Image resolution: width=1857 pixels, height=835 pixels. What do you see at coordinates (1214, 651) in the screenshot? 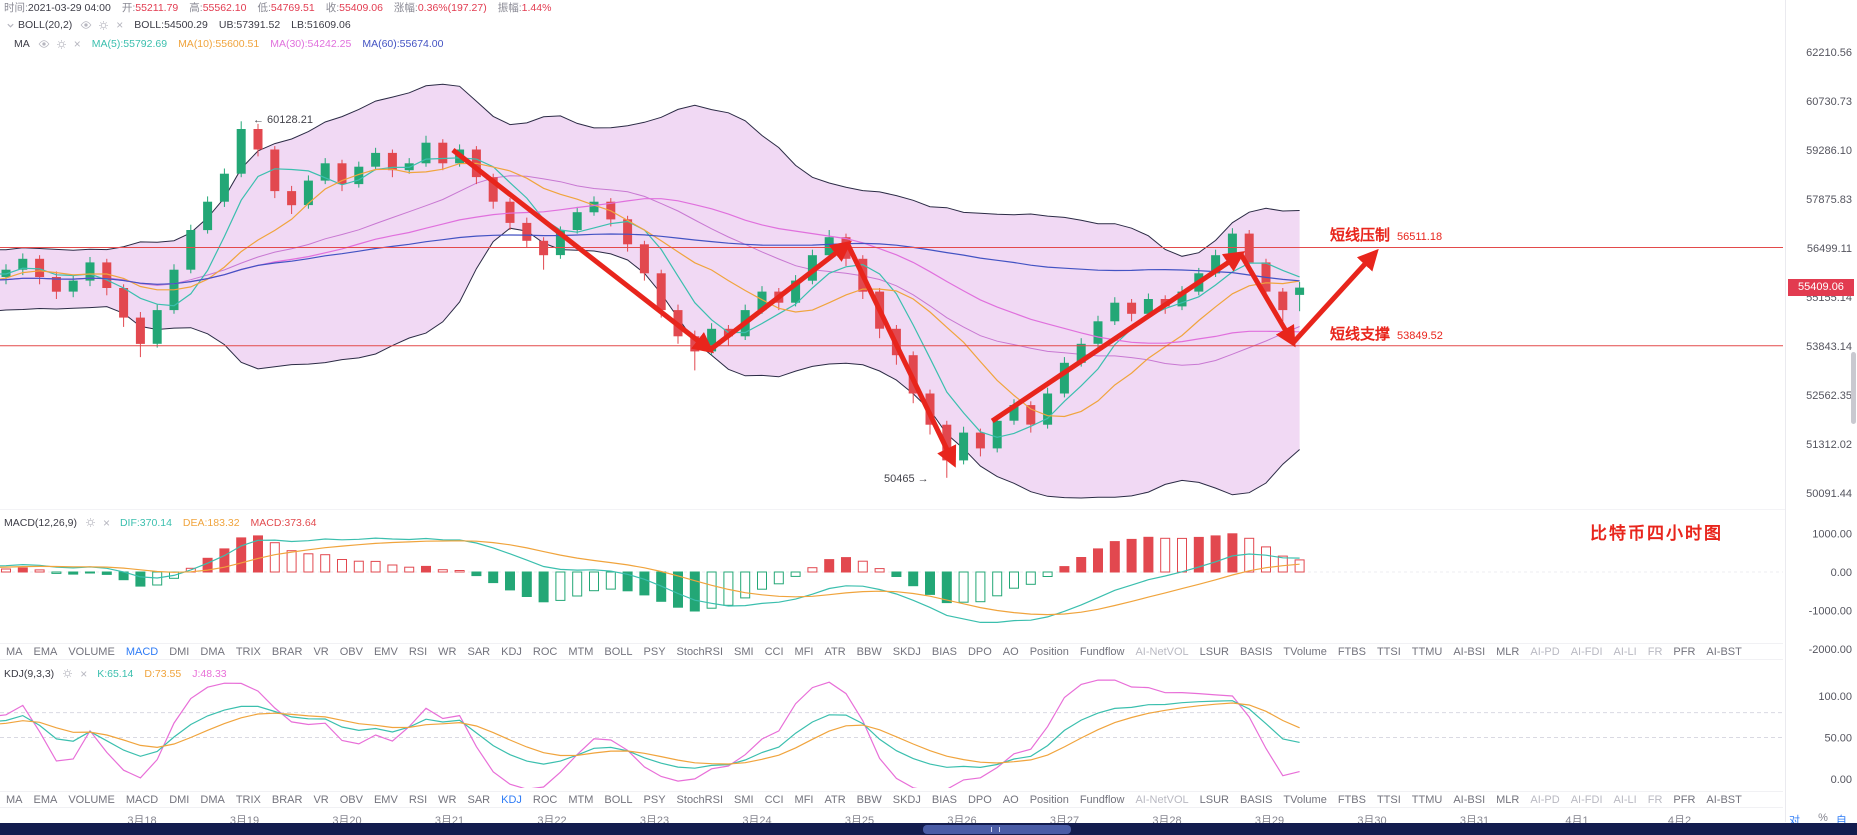
I see `indicator-tab-lsur: LSUR` at bounding box center [1214, 651].